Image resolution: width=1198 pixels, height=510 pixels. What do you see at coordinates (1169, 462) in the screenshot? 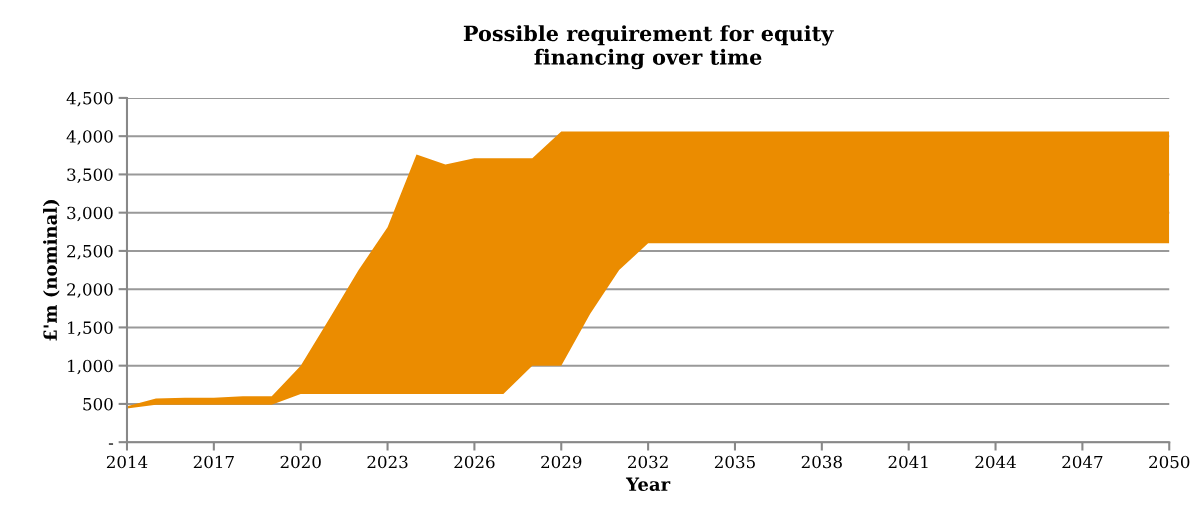
I see `x-tick-label: 2050` at bounding box center [1169, 462].